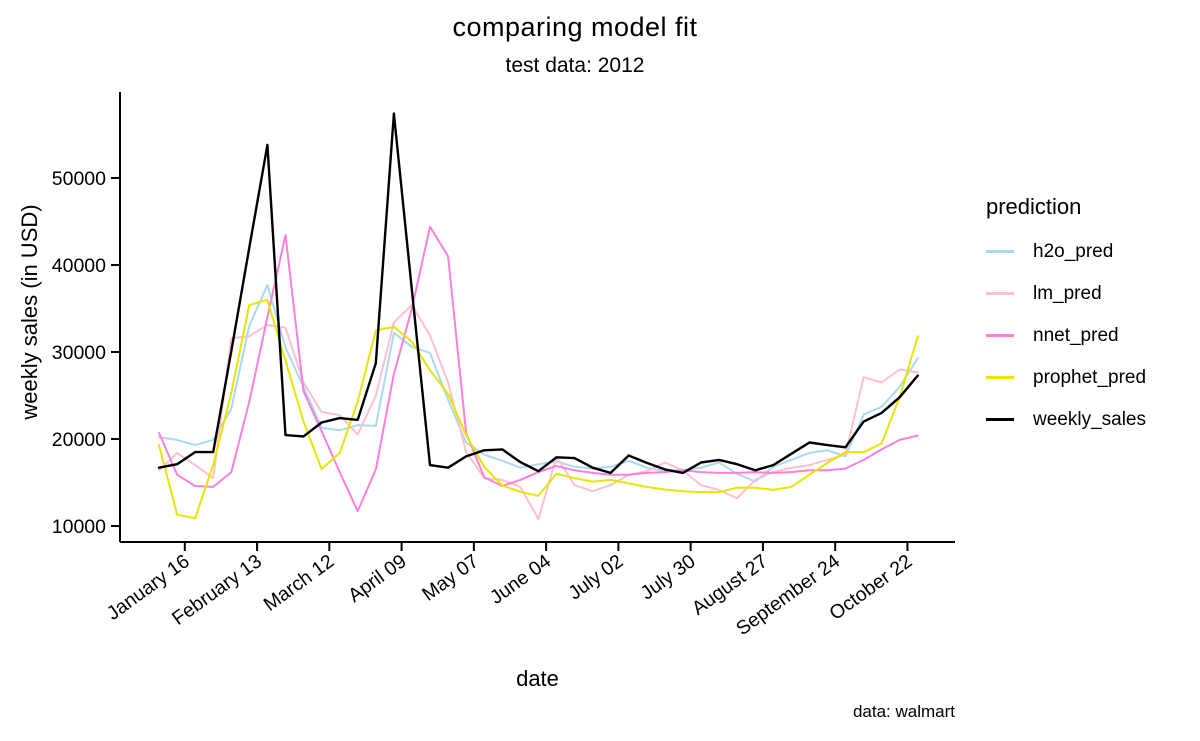 This screenshot has width=1200, height=741. I want to click on caption: data: walmart, so click(903, 711).